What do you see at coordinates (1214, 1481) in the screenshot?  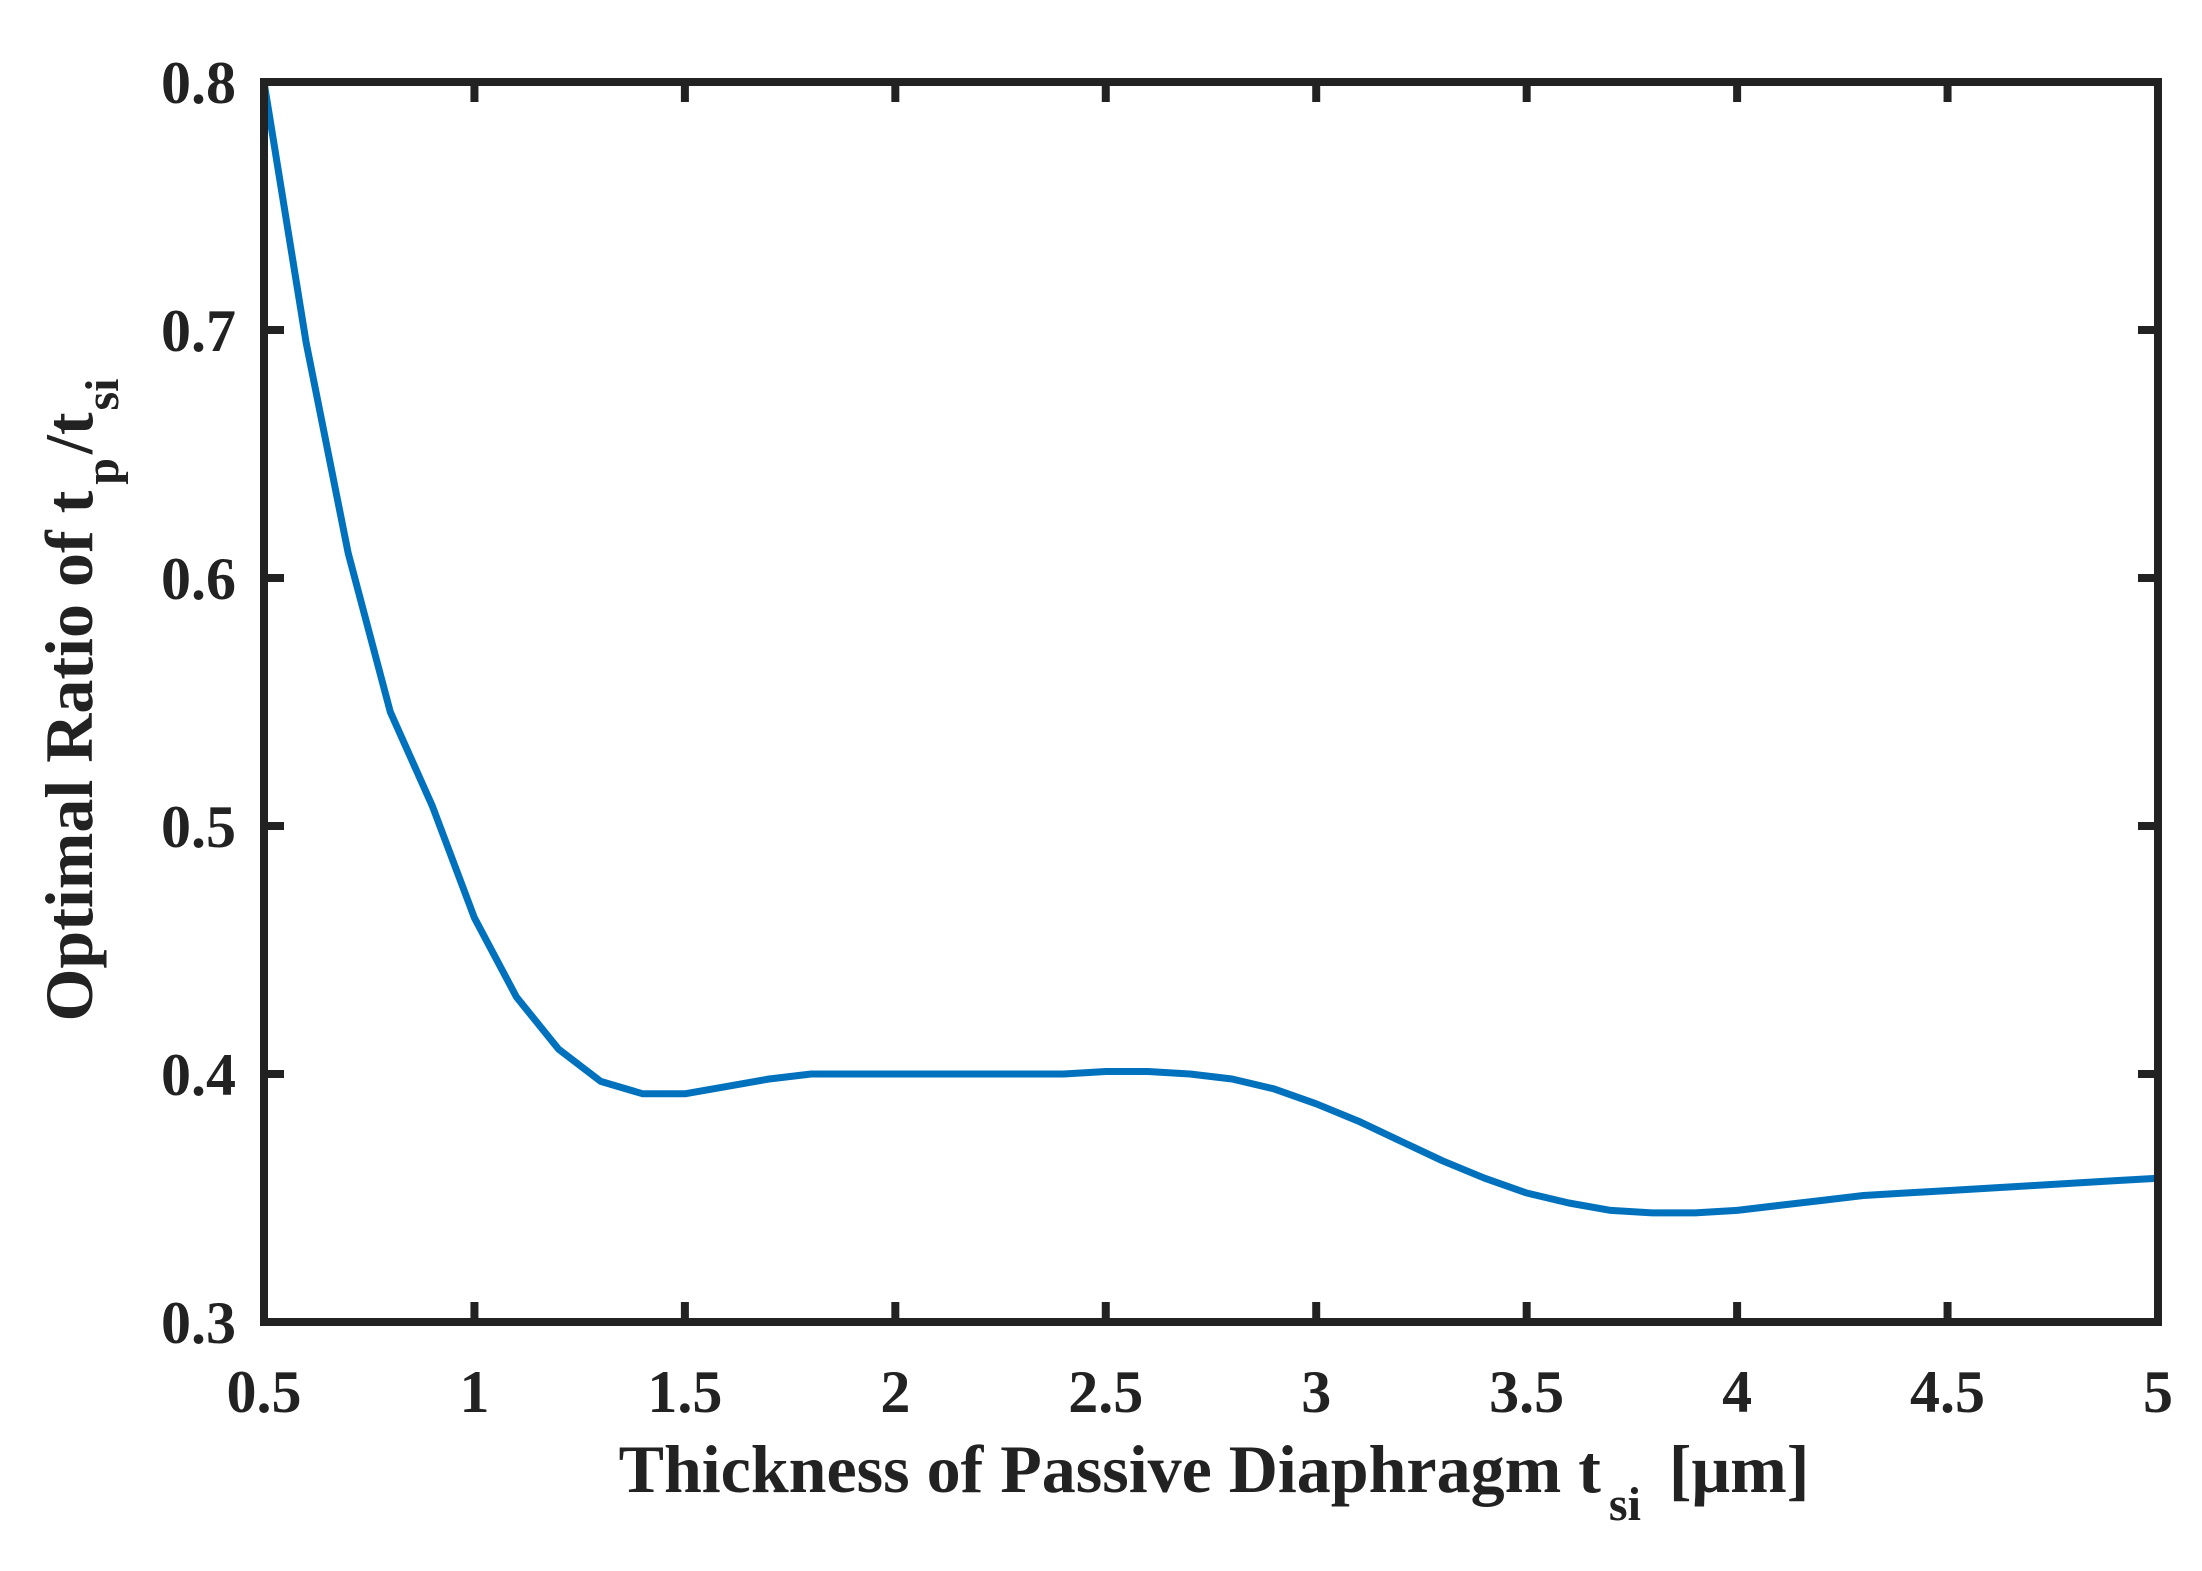 I see `x-axis-title: Thickness of Passive Diaphragm t si [μm]` at bounding box center [1214, 1481].